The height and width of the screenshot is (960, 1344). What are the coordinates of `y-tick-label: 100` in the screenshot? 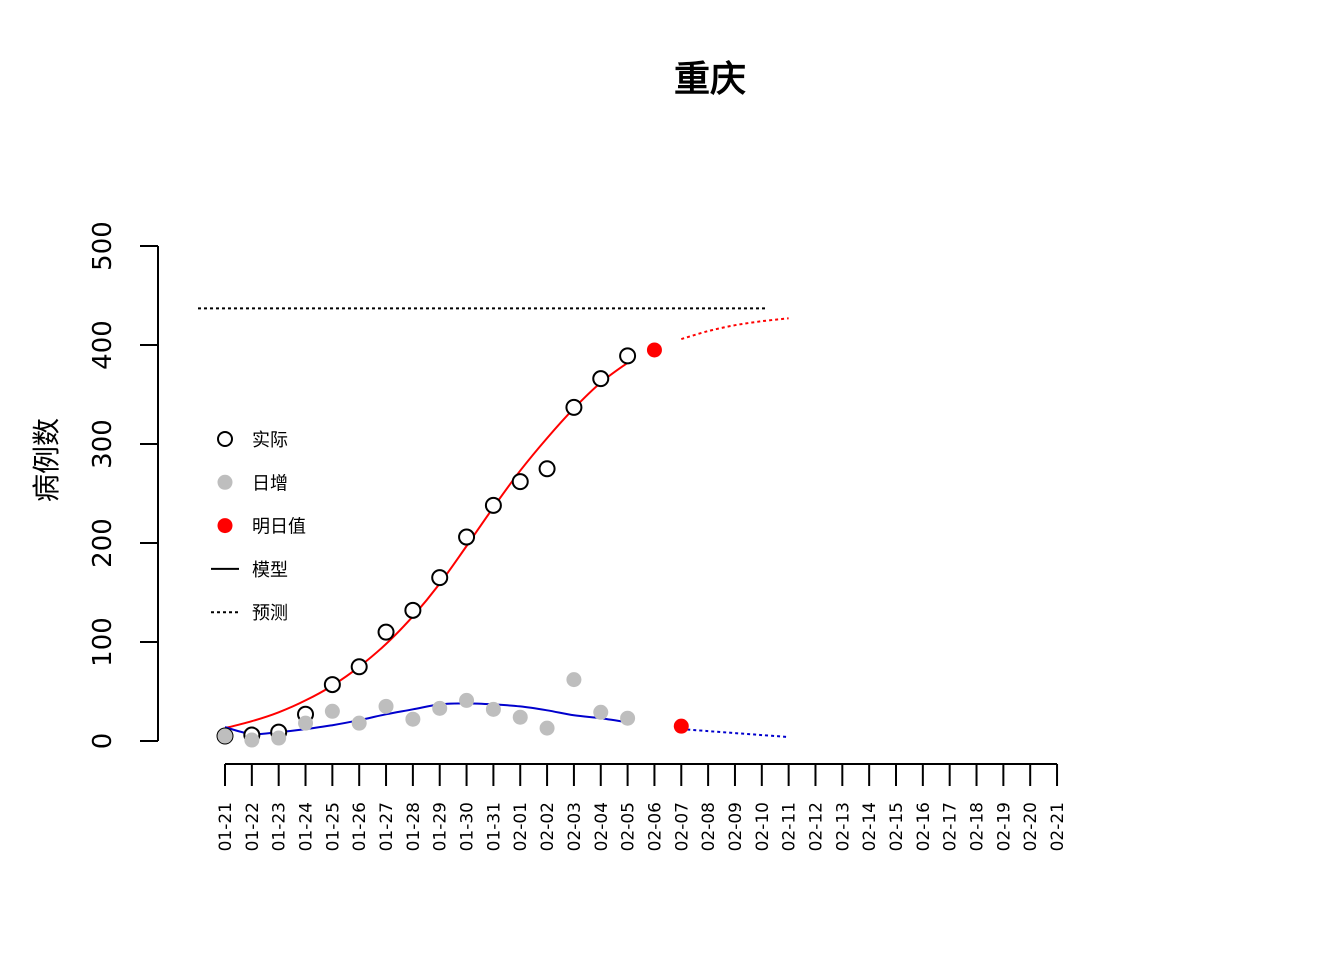 It's located at (103, 642).